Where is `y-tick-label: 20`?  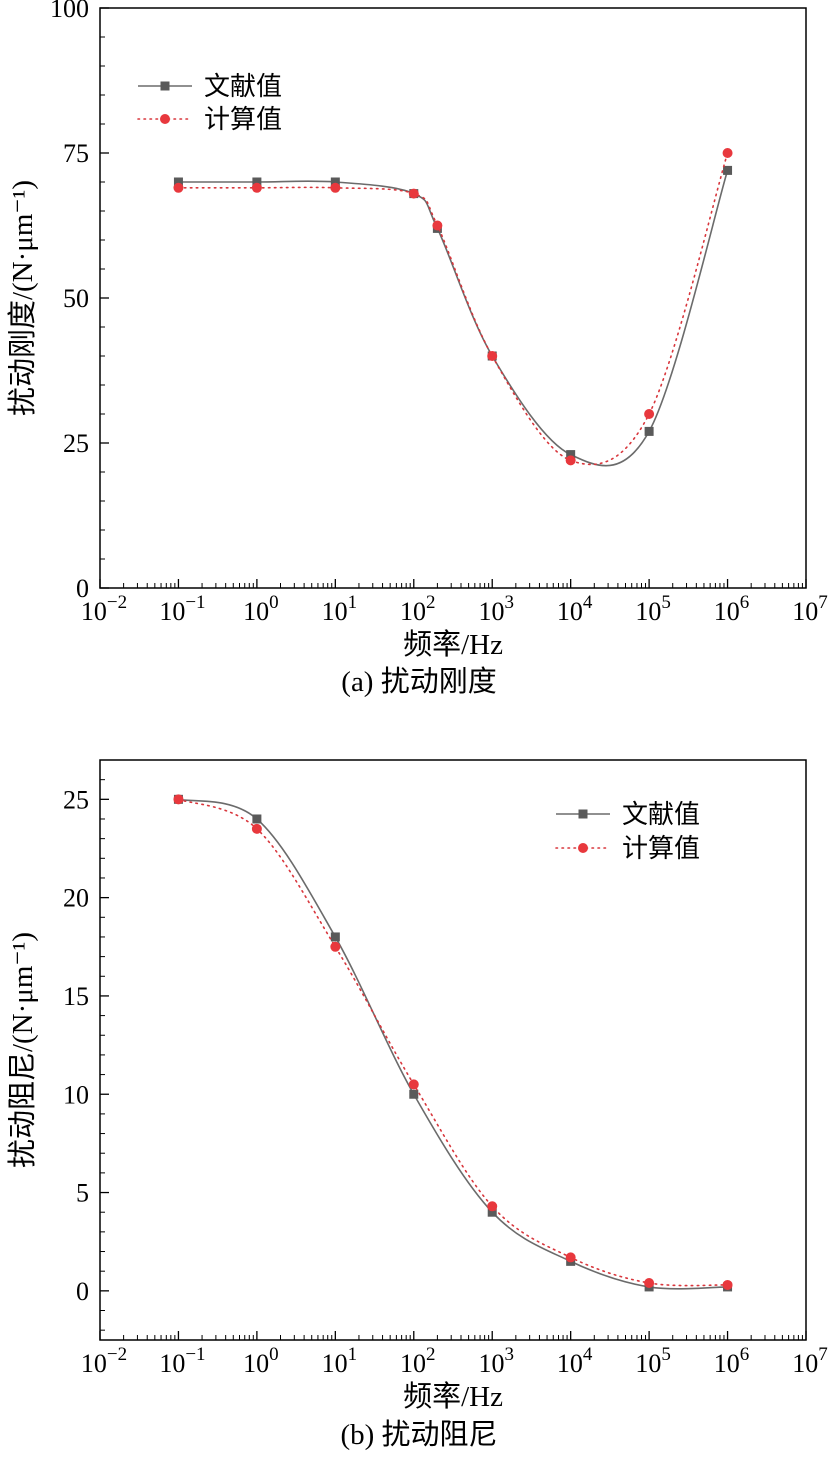
y-tick-label: 20 is located at coordinates (76, 898).